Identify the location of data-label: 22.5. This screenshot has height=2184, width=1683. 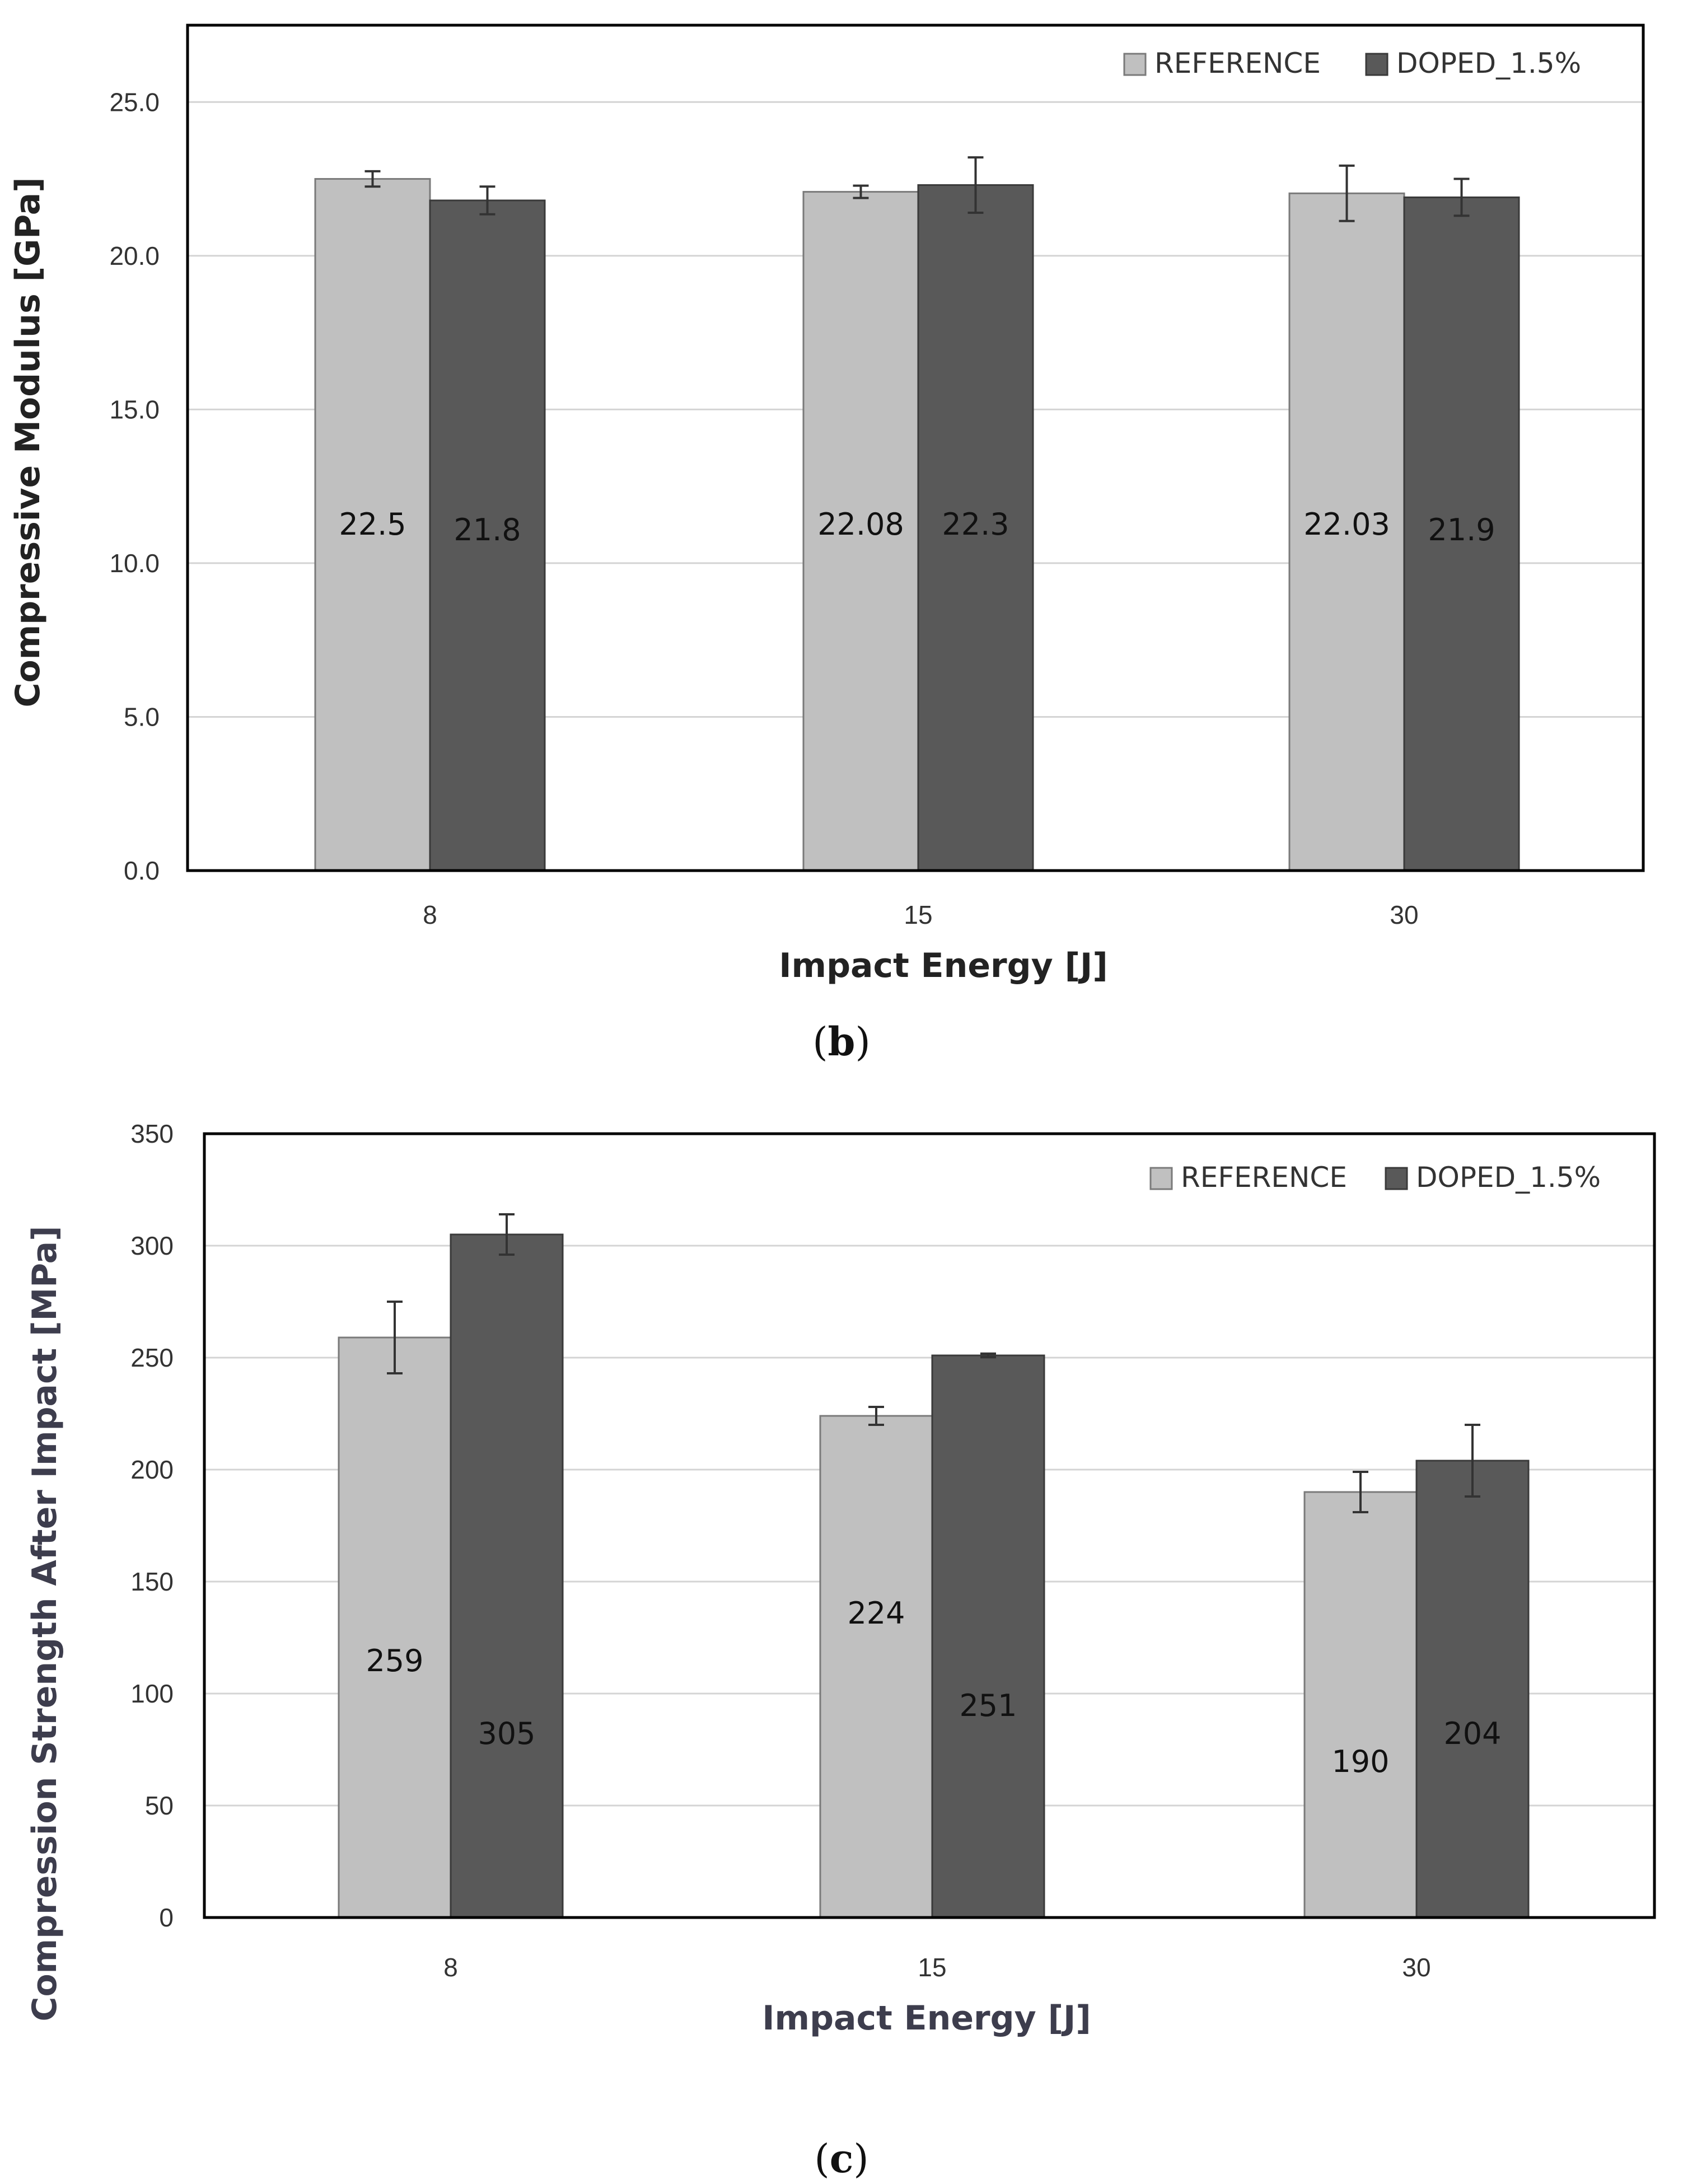
(373, 524).